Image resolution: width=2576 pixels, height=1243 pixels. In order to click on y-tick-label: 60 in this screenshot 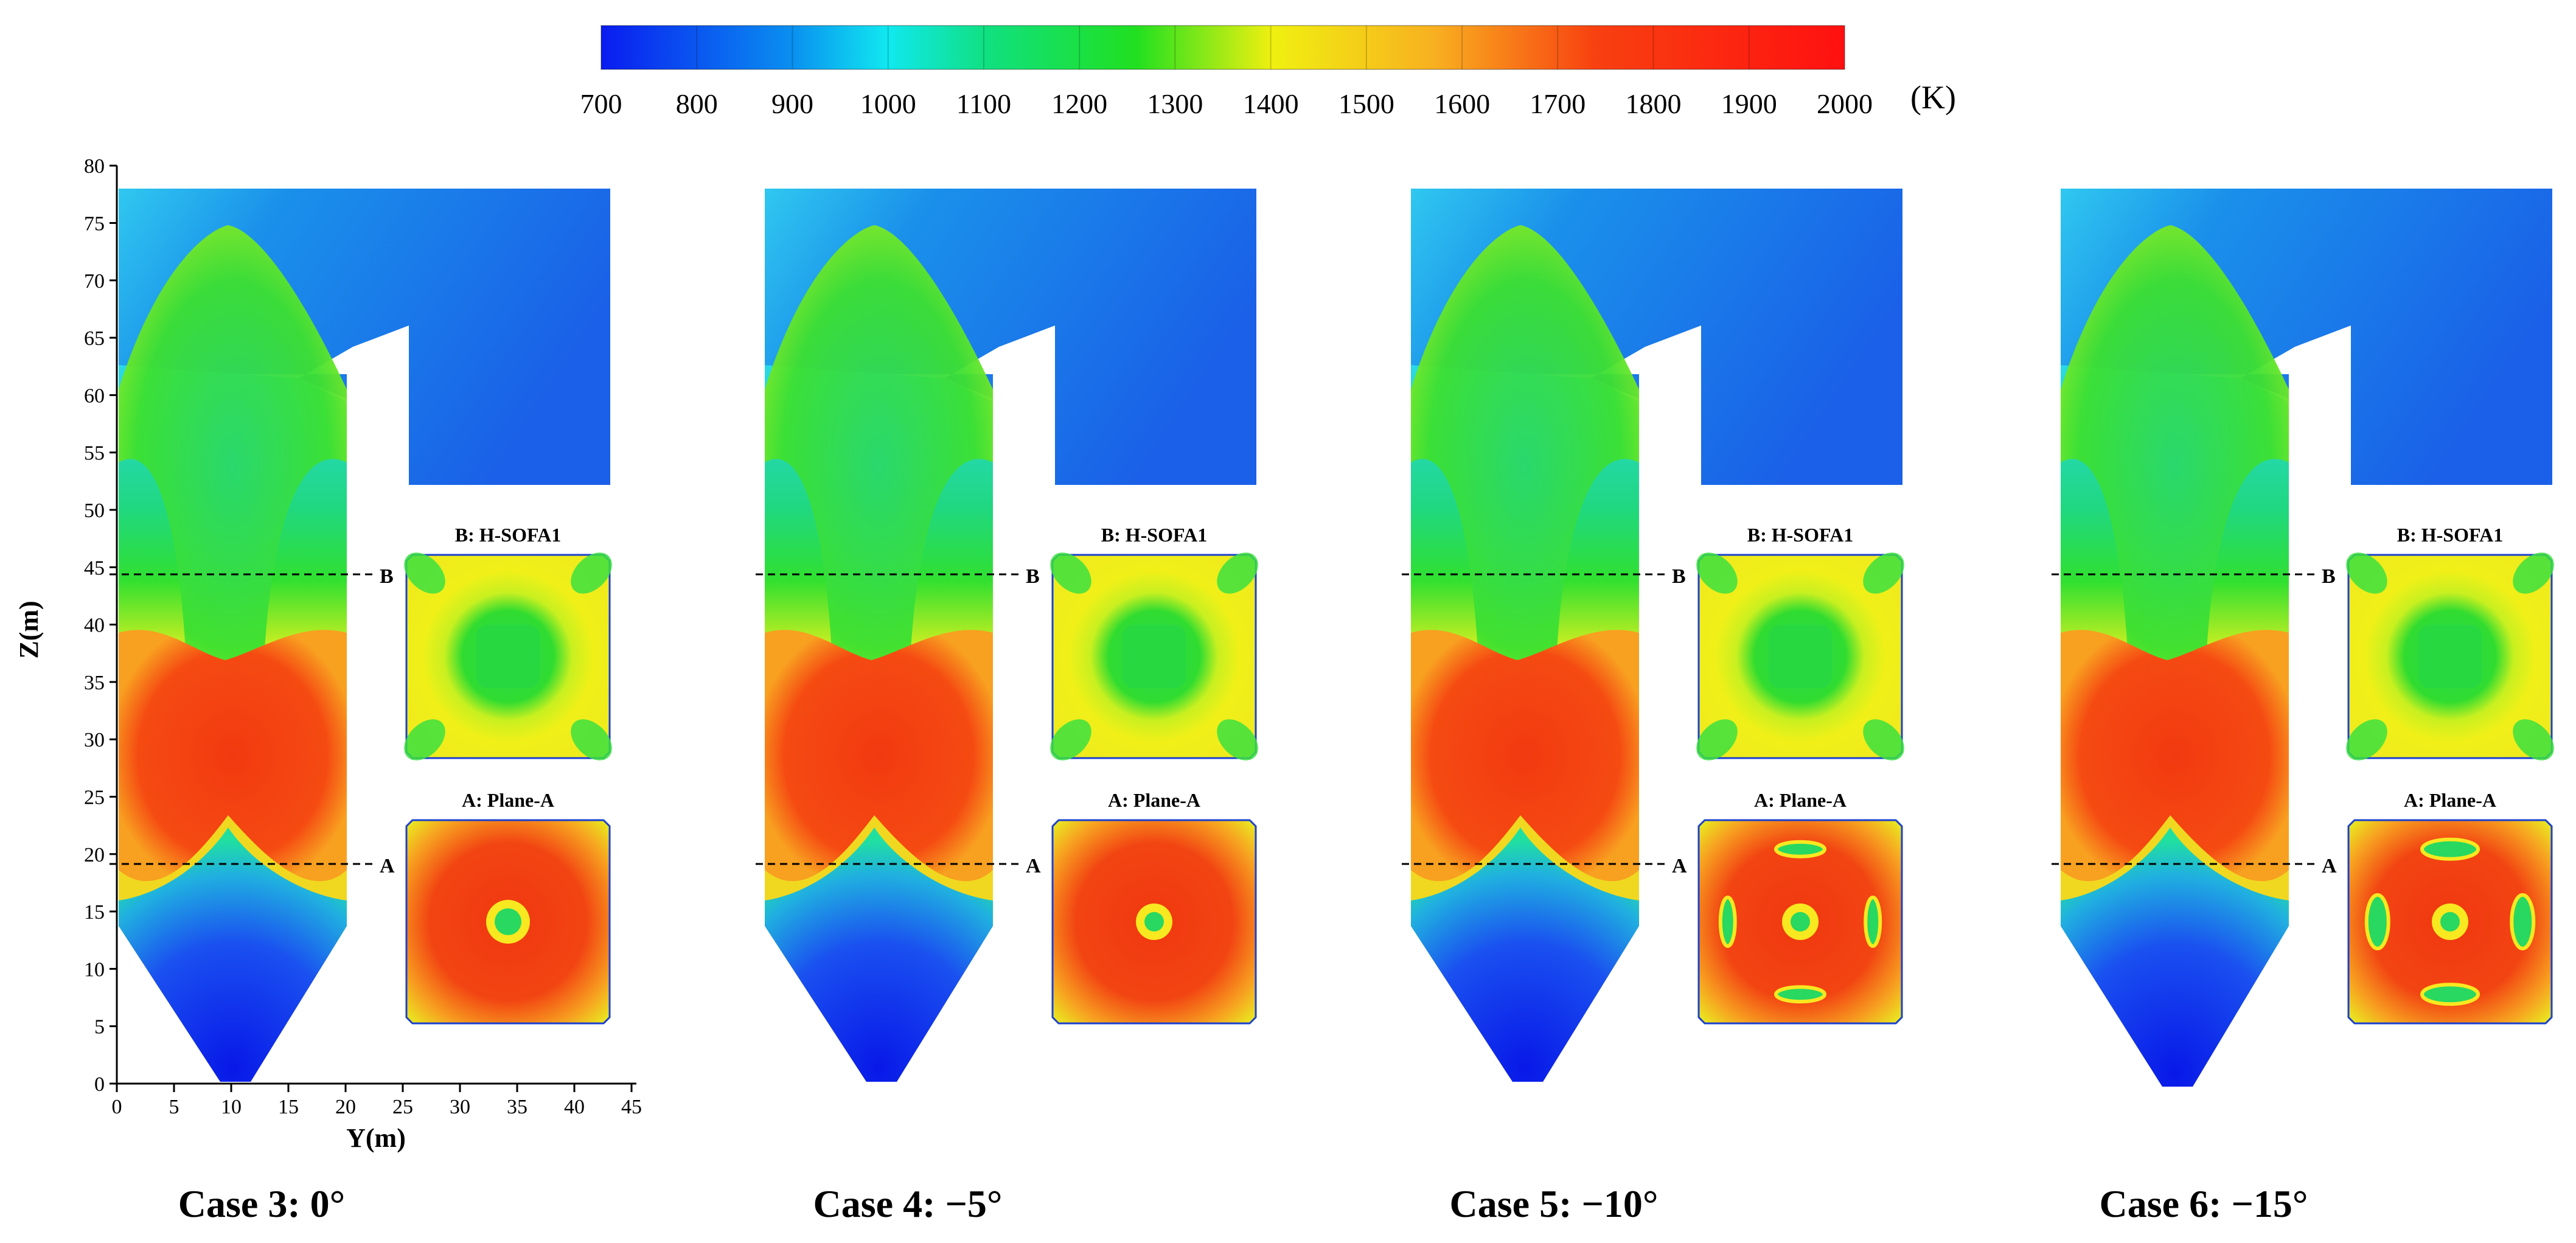, I will do `click(94, 396)`.